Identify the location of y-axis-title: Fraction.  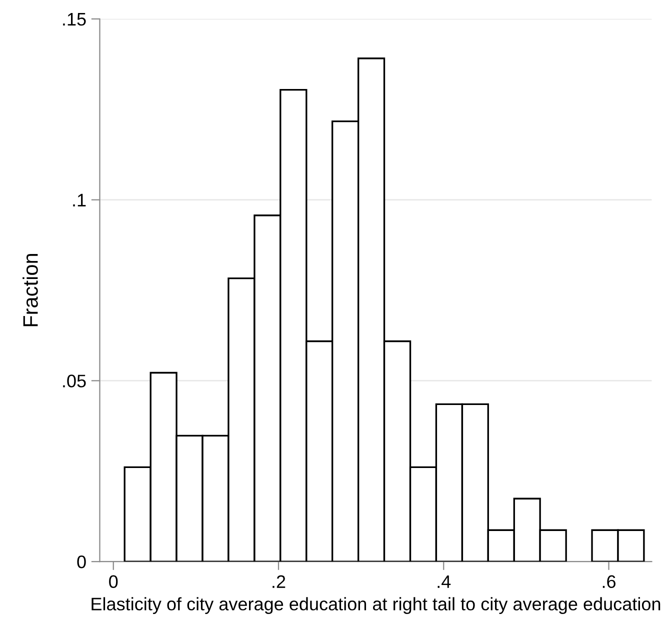
(30, 290).